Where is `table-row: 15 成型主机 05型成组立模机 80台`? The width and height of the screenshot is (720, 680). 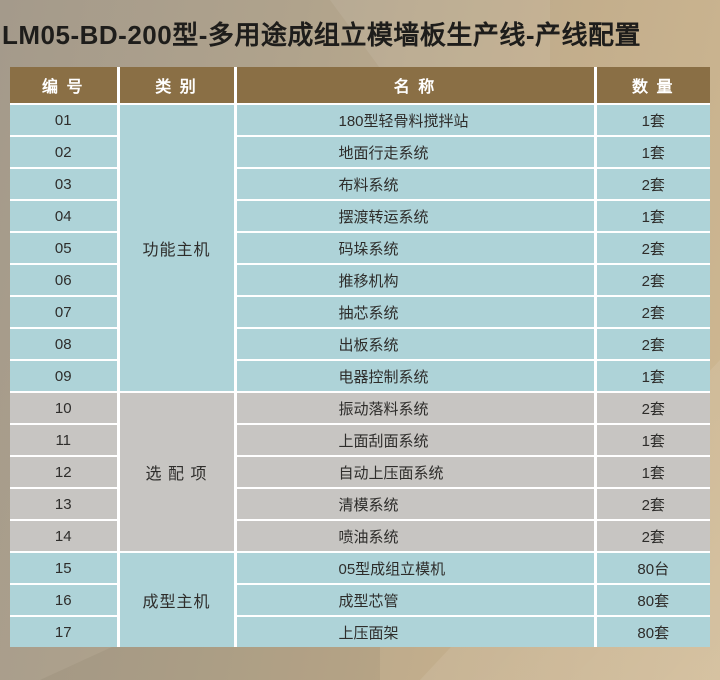 table-row: 15 成型主机 05型成组立模机 80台 is located at coordinates (360, 599).